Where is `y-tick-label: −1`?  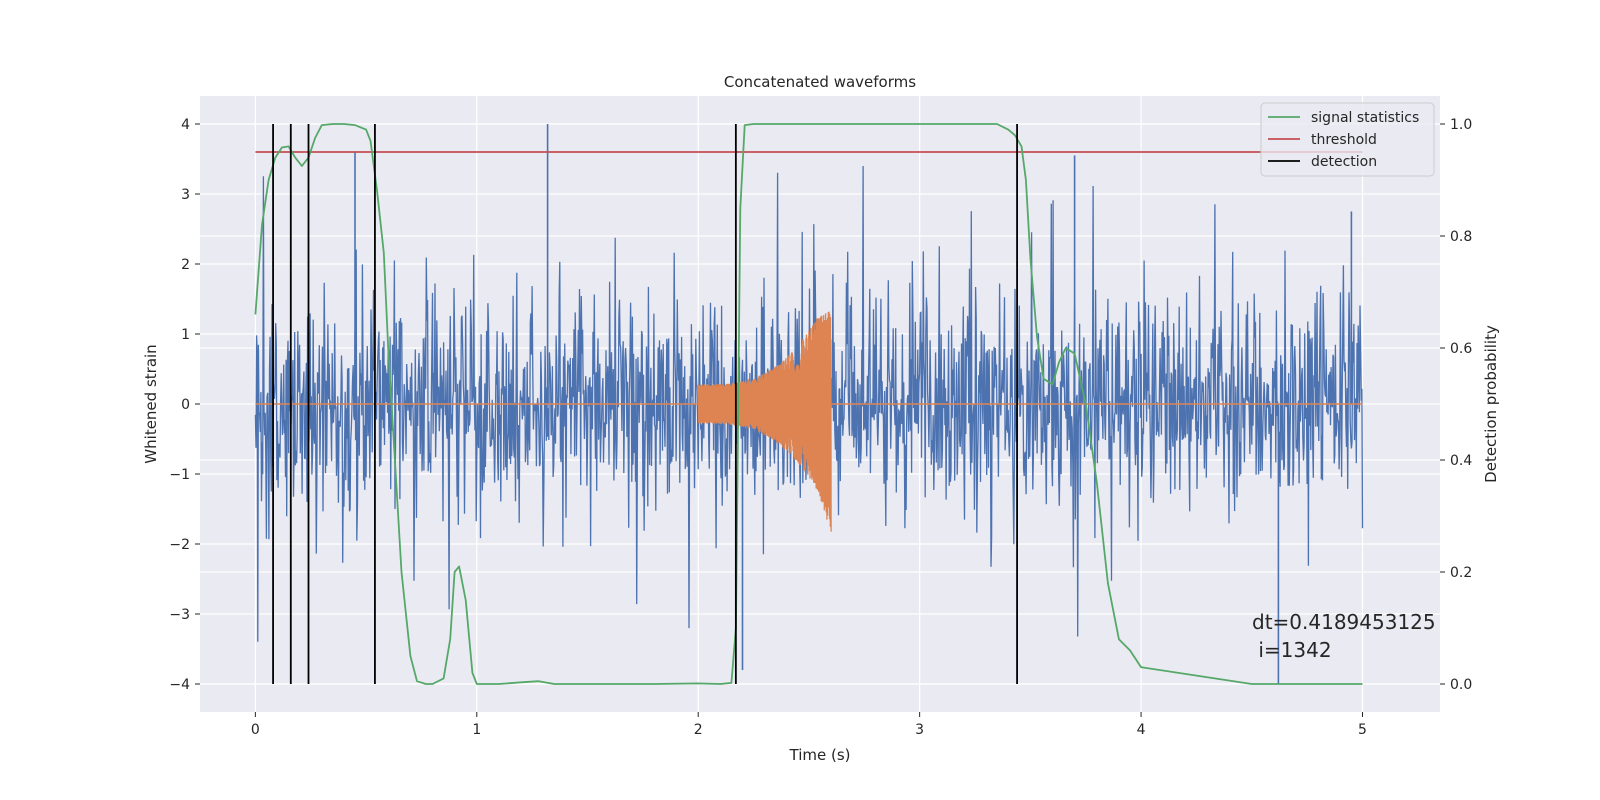 y-tick-label: −1 is located at coordinates (179, 475).